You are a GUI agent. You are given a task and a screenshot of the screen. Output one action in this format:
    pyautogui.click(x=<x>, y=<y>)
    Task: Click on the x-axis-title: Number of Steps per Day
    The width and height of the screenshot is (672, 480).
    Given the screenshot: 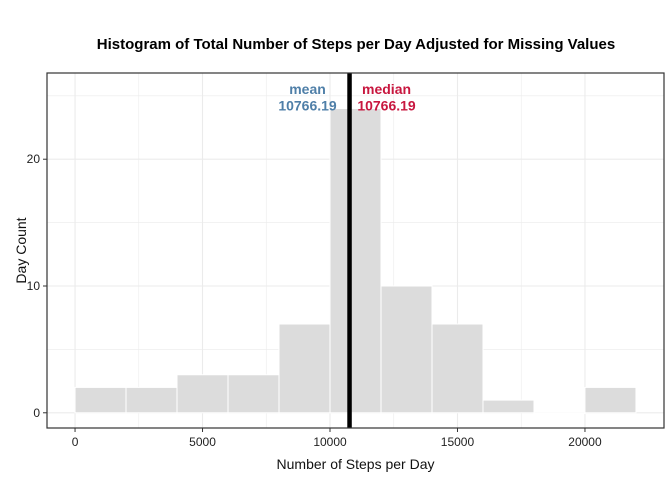 What is the action you would take?
    pyautogui.click(x=356, y=464)
    